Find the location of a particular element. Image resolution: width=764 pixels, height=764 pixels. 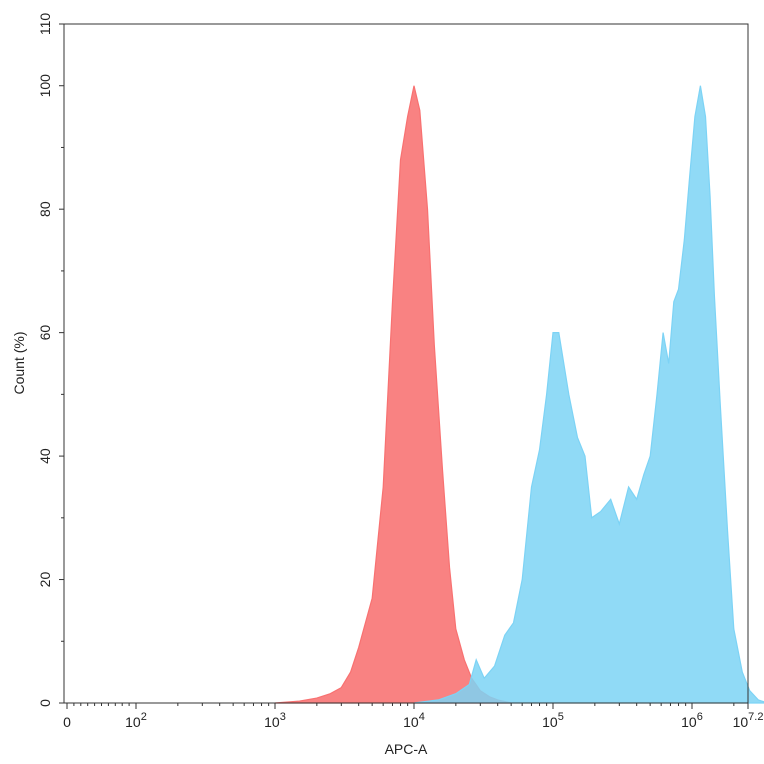

x-tick-exponent: 3 is located at coordinates (283, 717).